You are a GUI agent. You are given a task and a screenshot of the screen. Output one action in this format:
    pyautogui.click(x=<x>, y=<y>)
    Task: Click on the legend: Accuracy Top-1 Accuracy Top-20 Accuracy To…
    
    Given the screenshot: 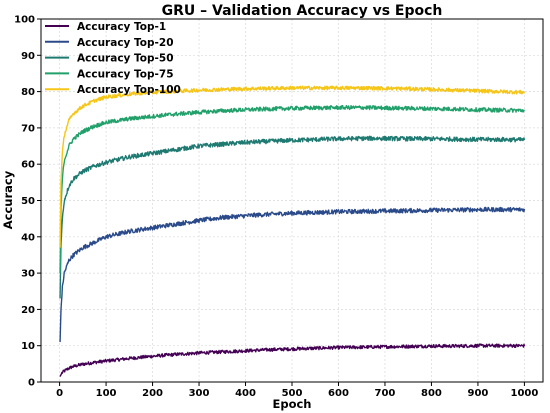 What is the action you would take?
    pyautogui.click(x=113, y=58)
    